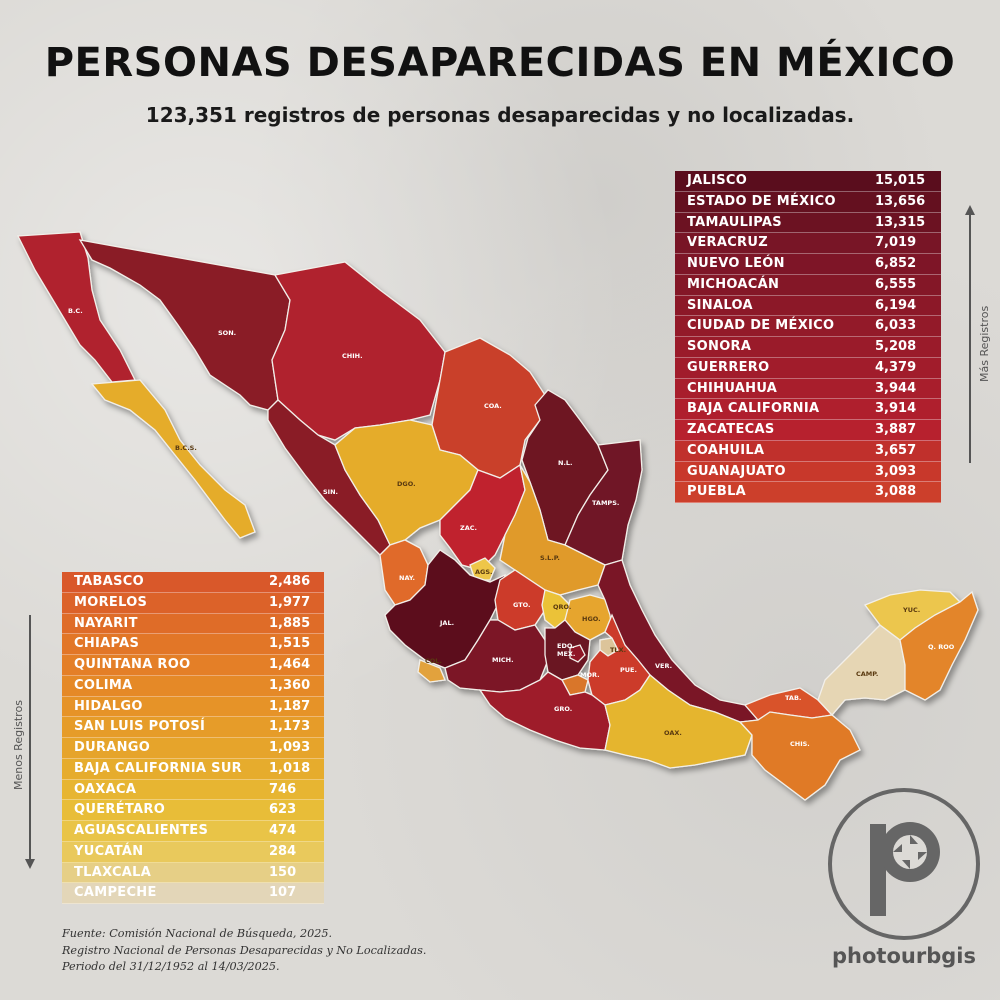 The height and width of the screenshot is (1000, 1000). What do you see at coordinates (552, 530) in the screenshot?
I see `state-slp` at bounding box center [552, 530].